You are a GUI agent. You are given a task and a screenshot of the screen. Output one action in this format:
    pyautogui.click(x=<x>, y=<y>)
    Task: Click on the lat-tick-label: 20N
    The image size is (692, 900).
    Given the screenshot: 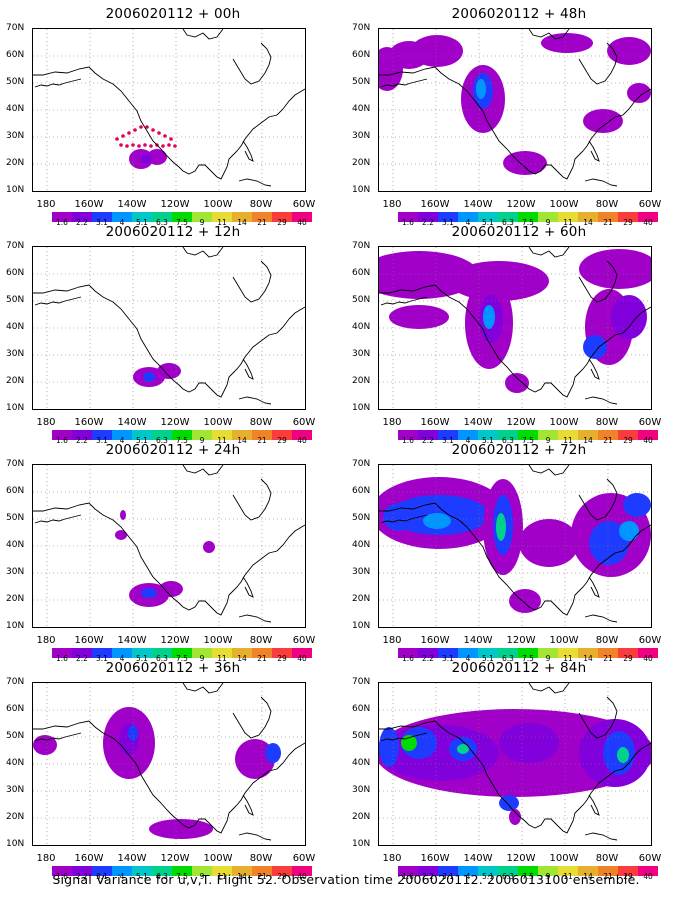 What is the action you would take?
    pyautogui.click(x=15, y=163)
    